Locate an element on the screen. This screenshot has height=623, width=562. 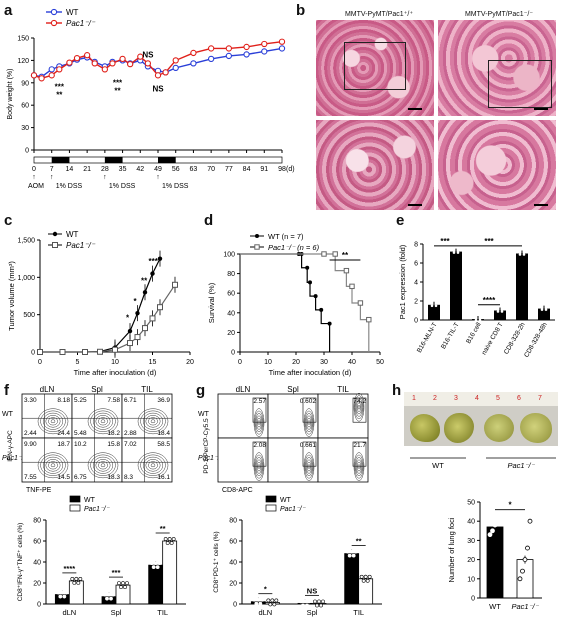
y-tick-label: 10 is located at coordinates (471, 579).